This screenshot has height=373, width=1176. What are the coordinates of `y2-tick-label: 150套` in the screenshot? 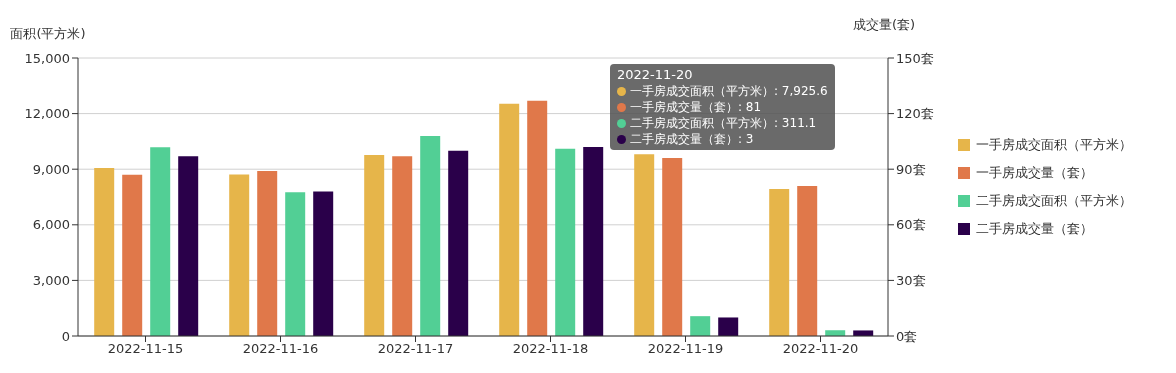 It's located at (915, 58).